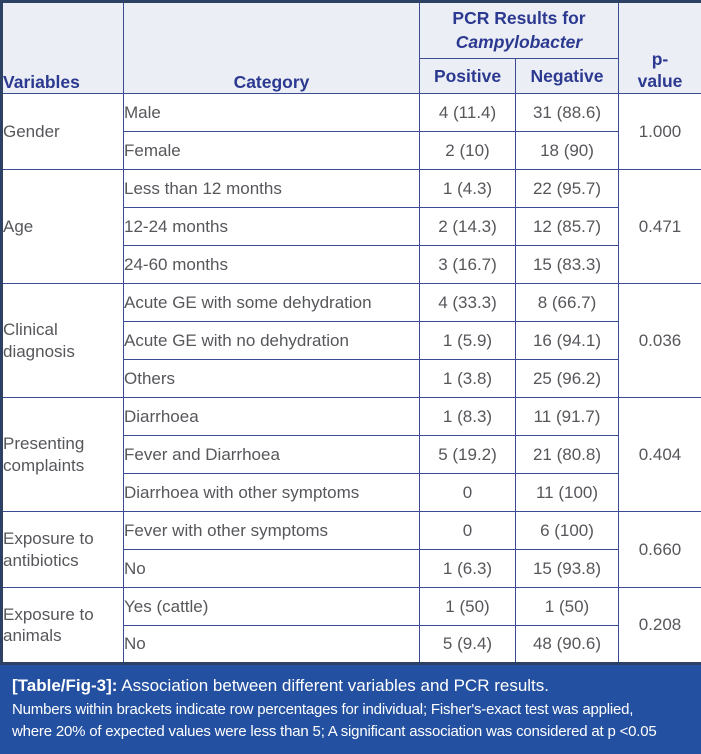 The width and height of the screenshot is (701, 754). What do you see at coordinates (519, 30) in the screenshot?
I see `column-header-pcr-group: PCR Results for Campylobacter` at bounding box center [519, 30].